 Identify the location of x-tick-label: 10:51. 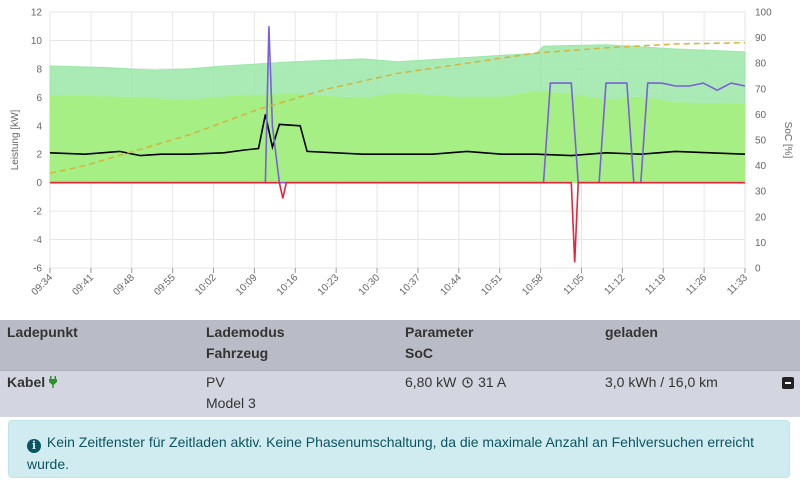
(492, 285).